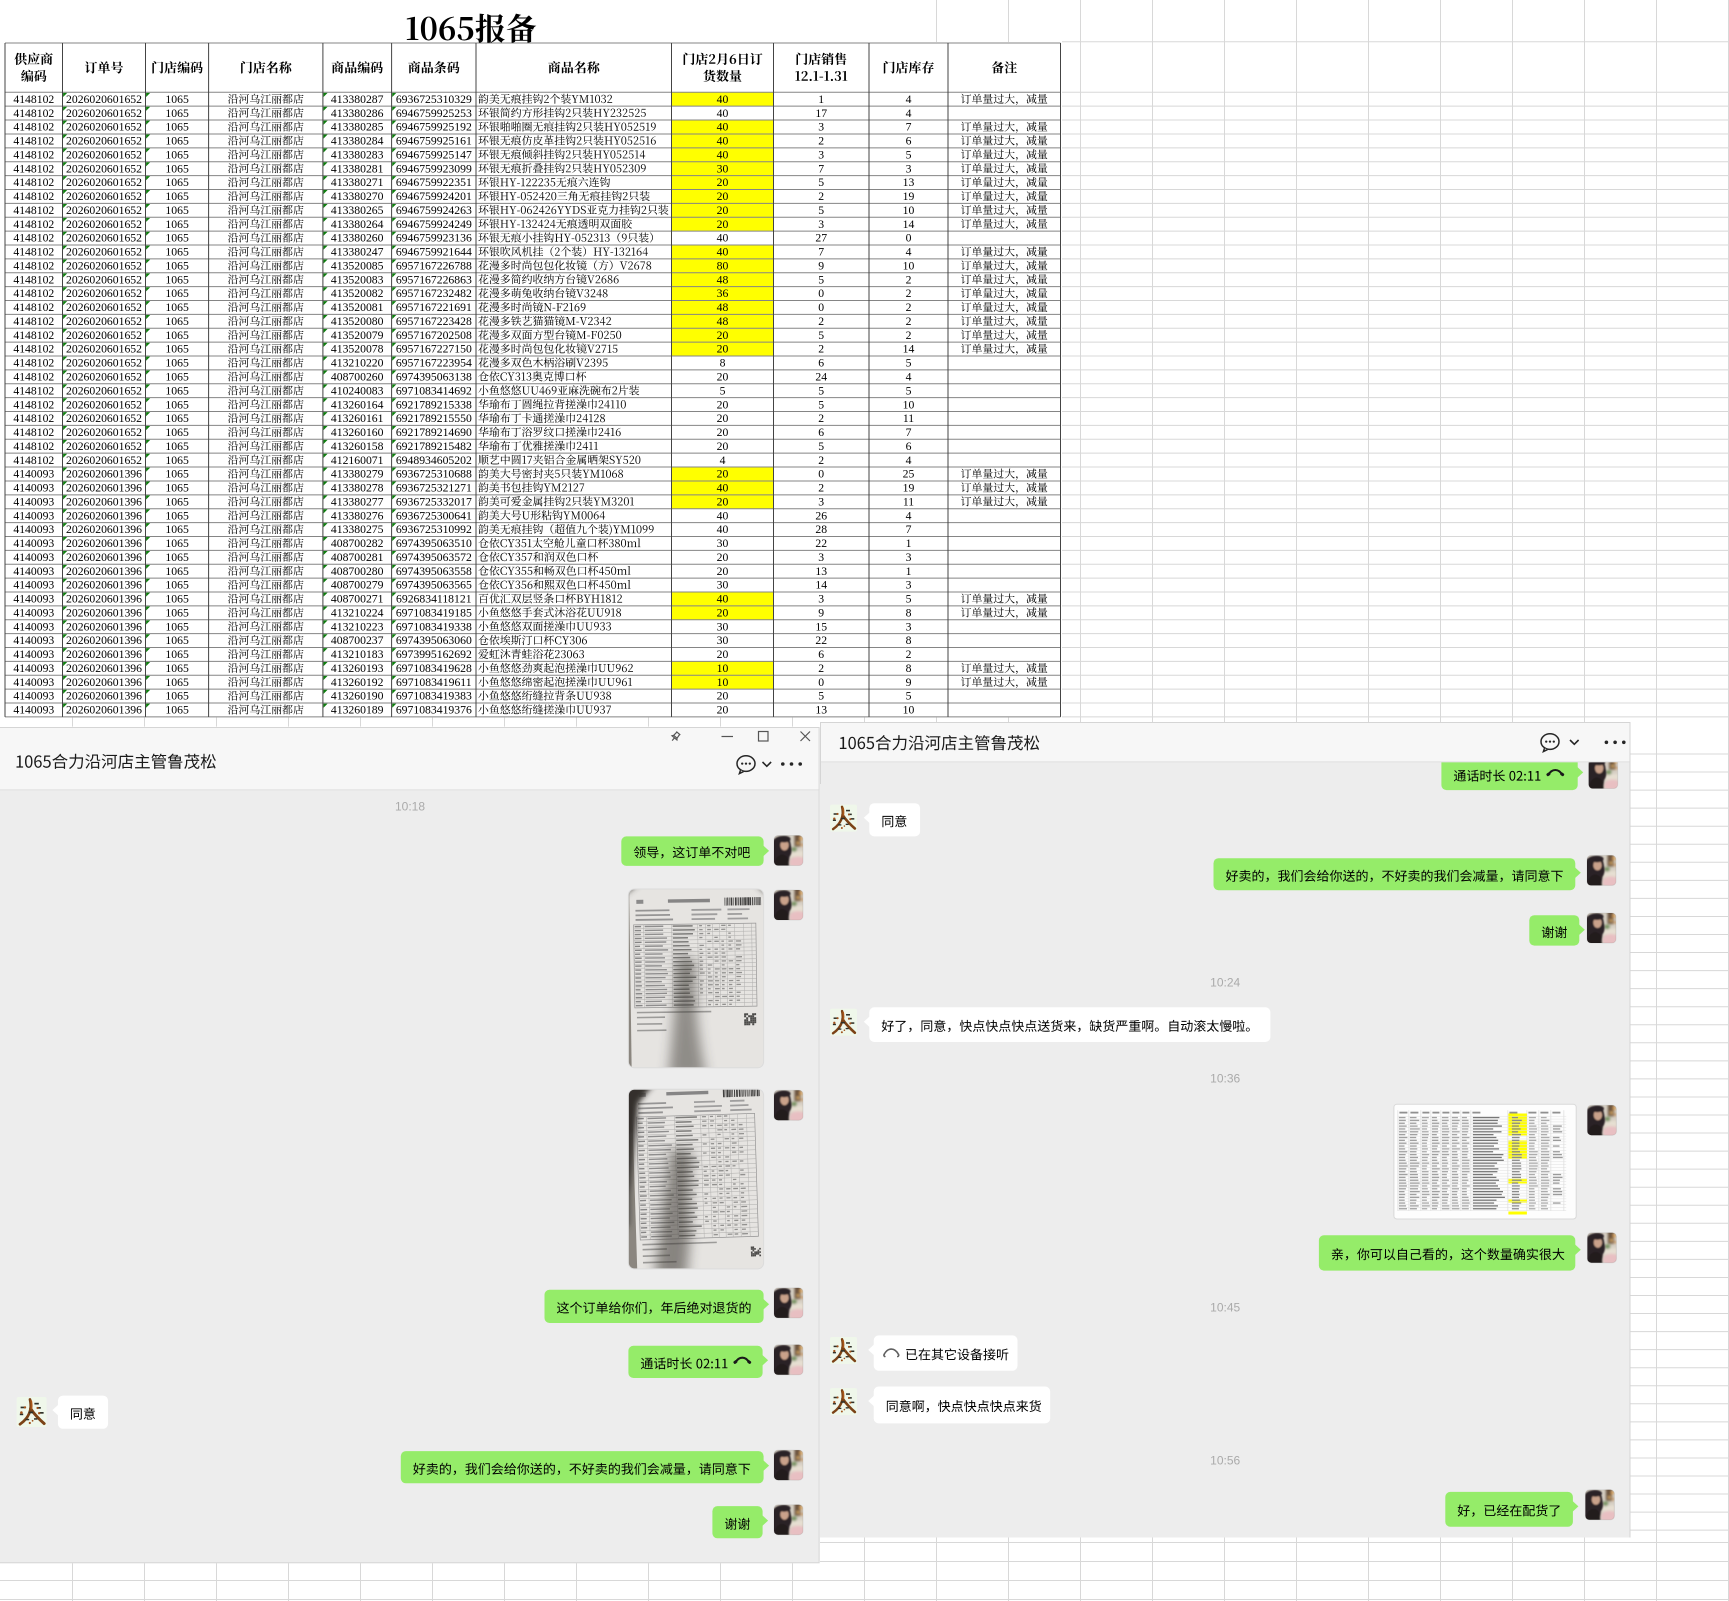 This screenshot has width=1729, height=1601. I want to click on svg-text: 6946759921644, so click(434, 252).